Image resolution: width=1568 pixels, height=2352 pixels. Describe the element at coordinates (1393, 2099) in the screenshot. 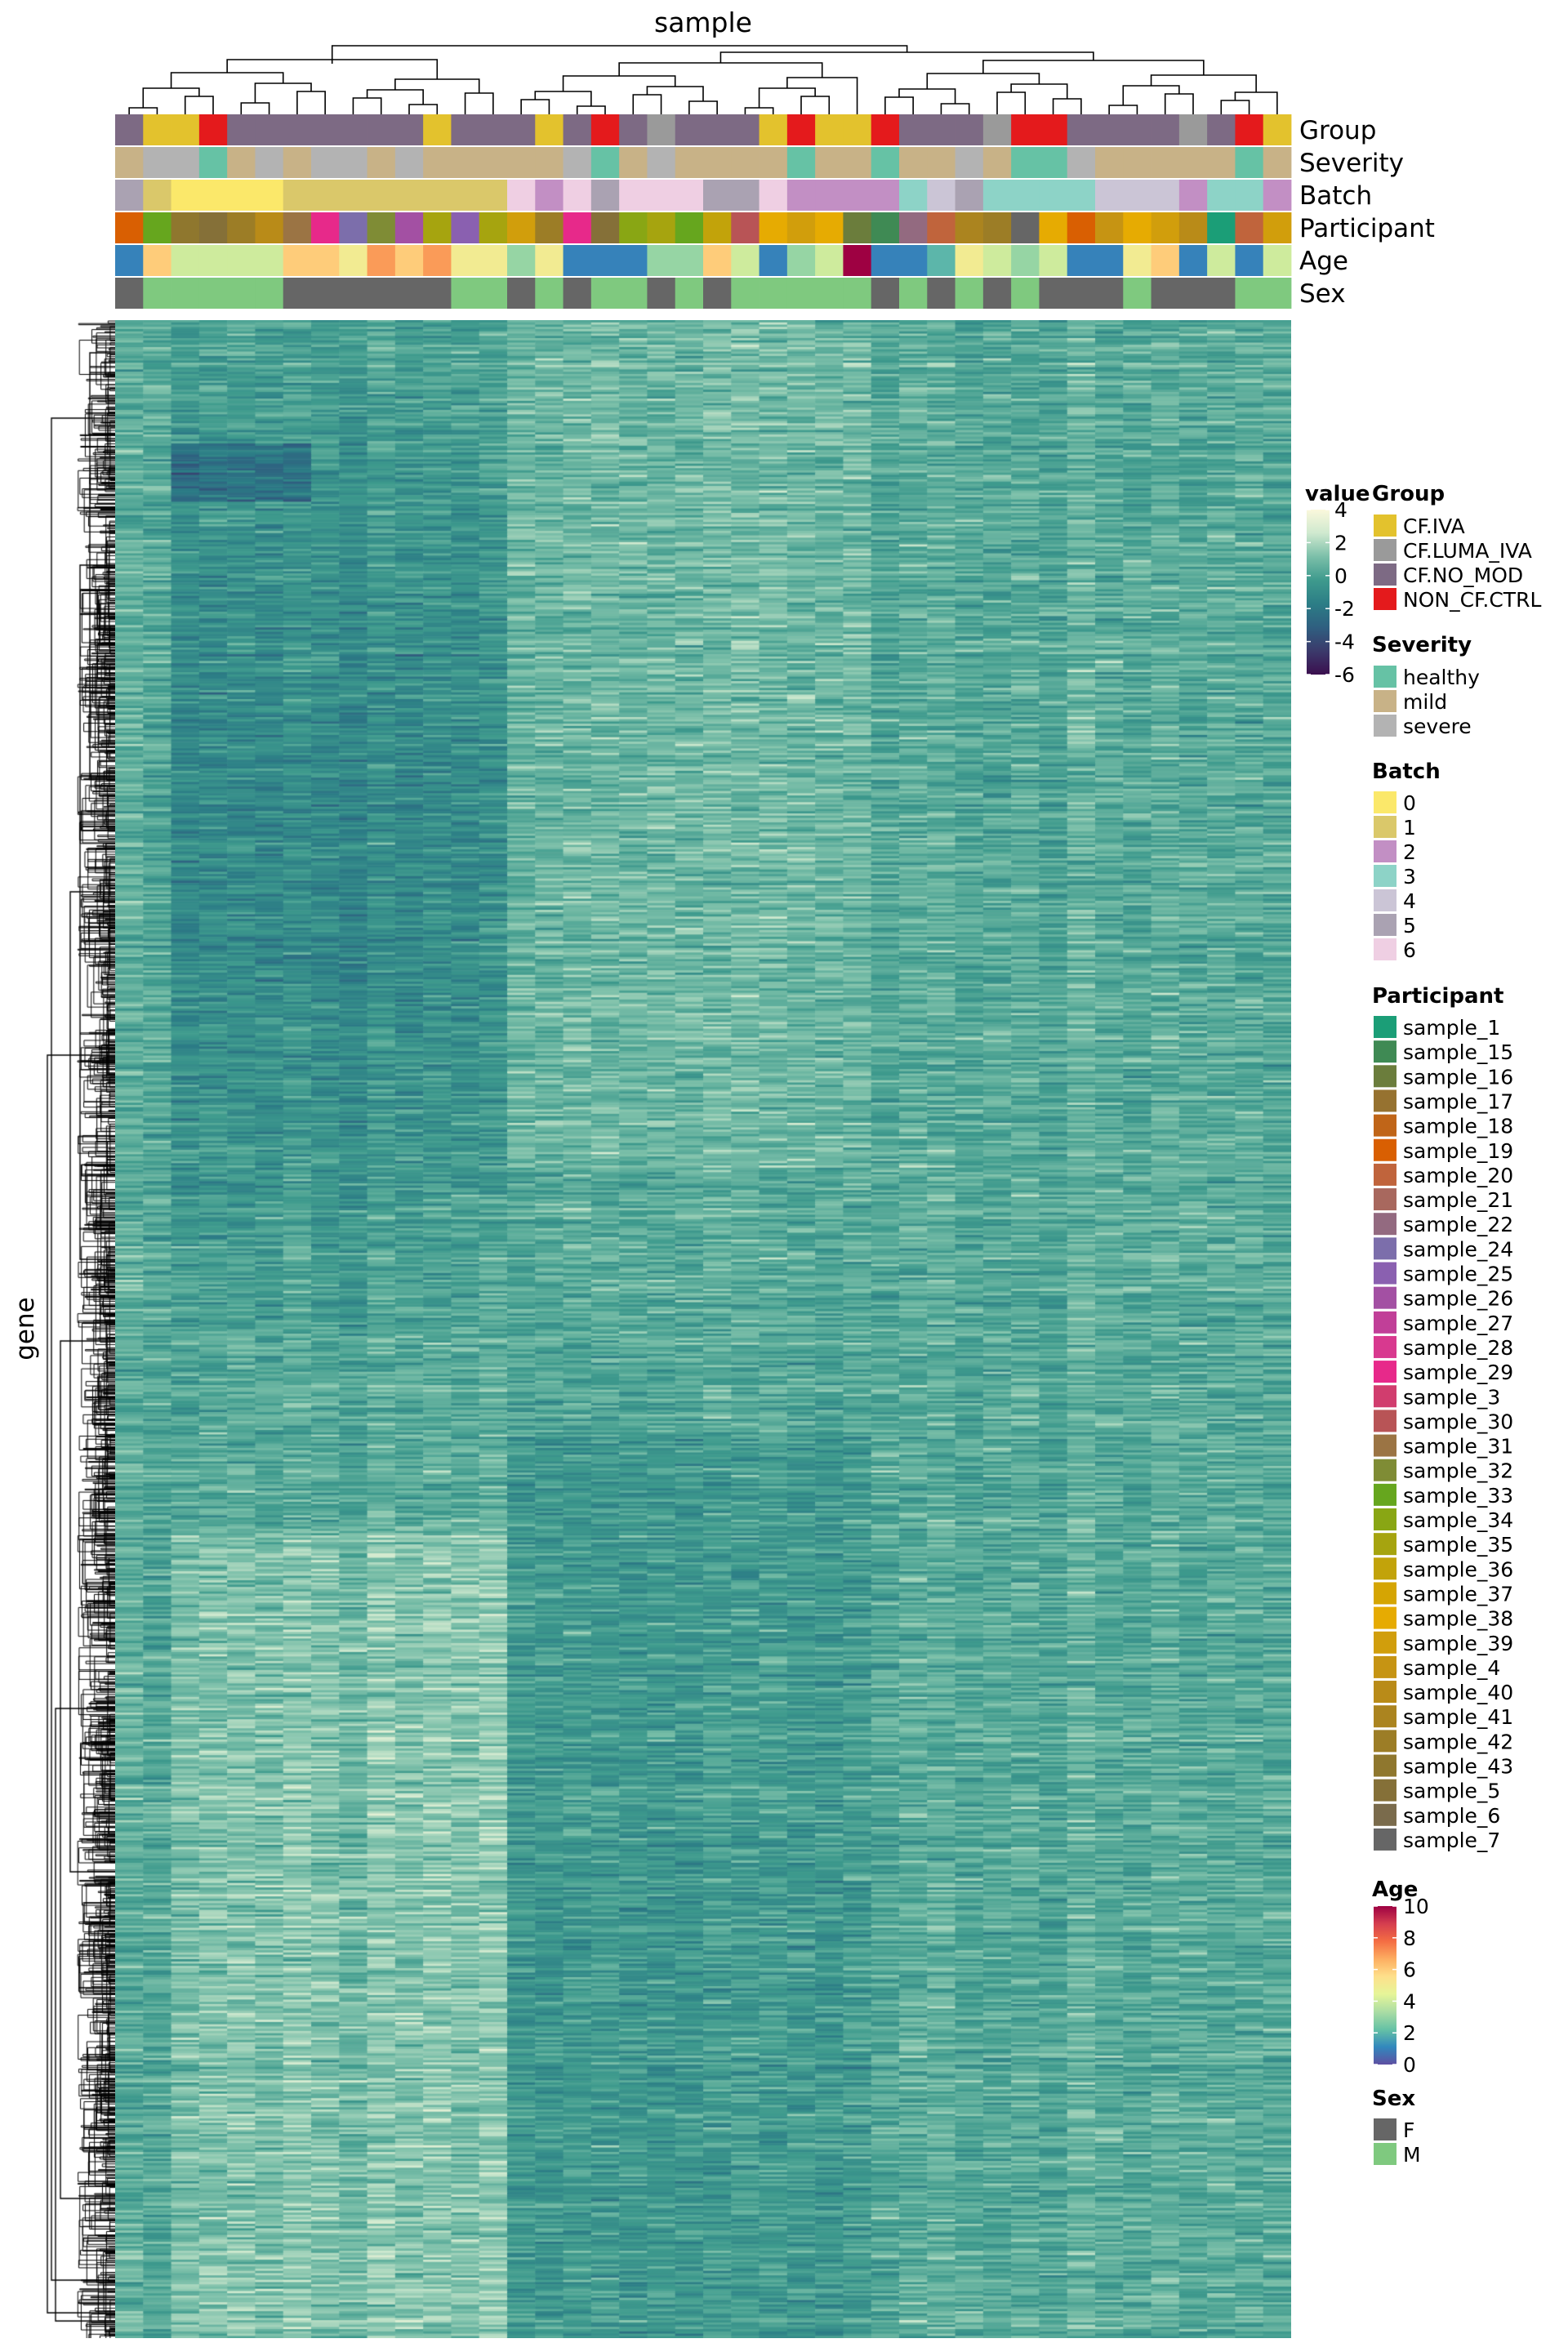

I see `sex-legend-title: Sex` at that location.